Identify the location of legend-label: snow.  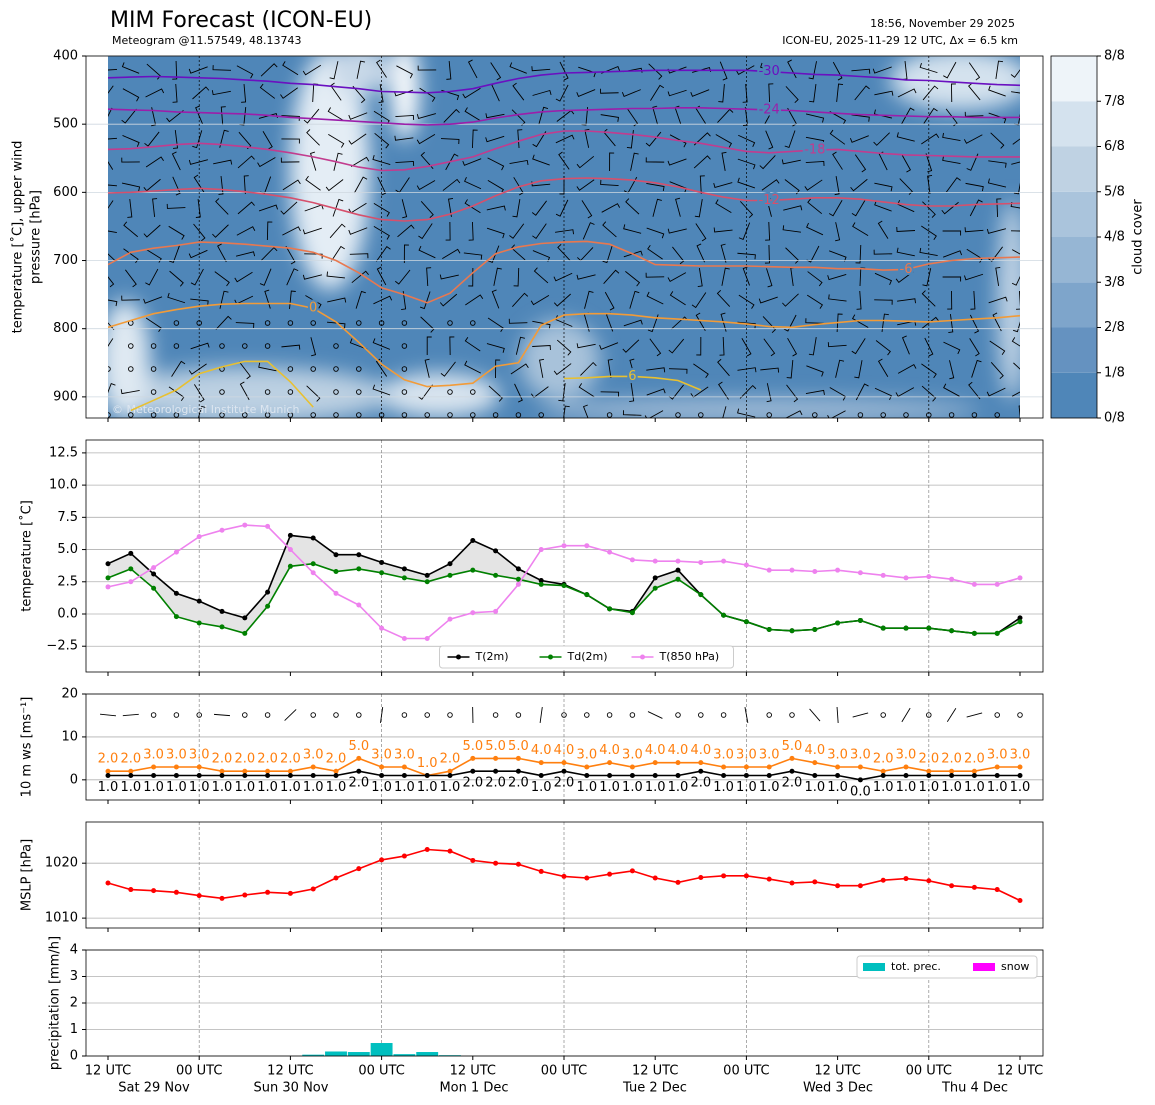
(1015, 966).